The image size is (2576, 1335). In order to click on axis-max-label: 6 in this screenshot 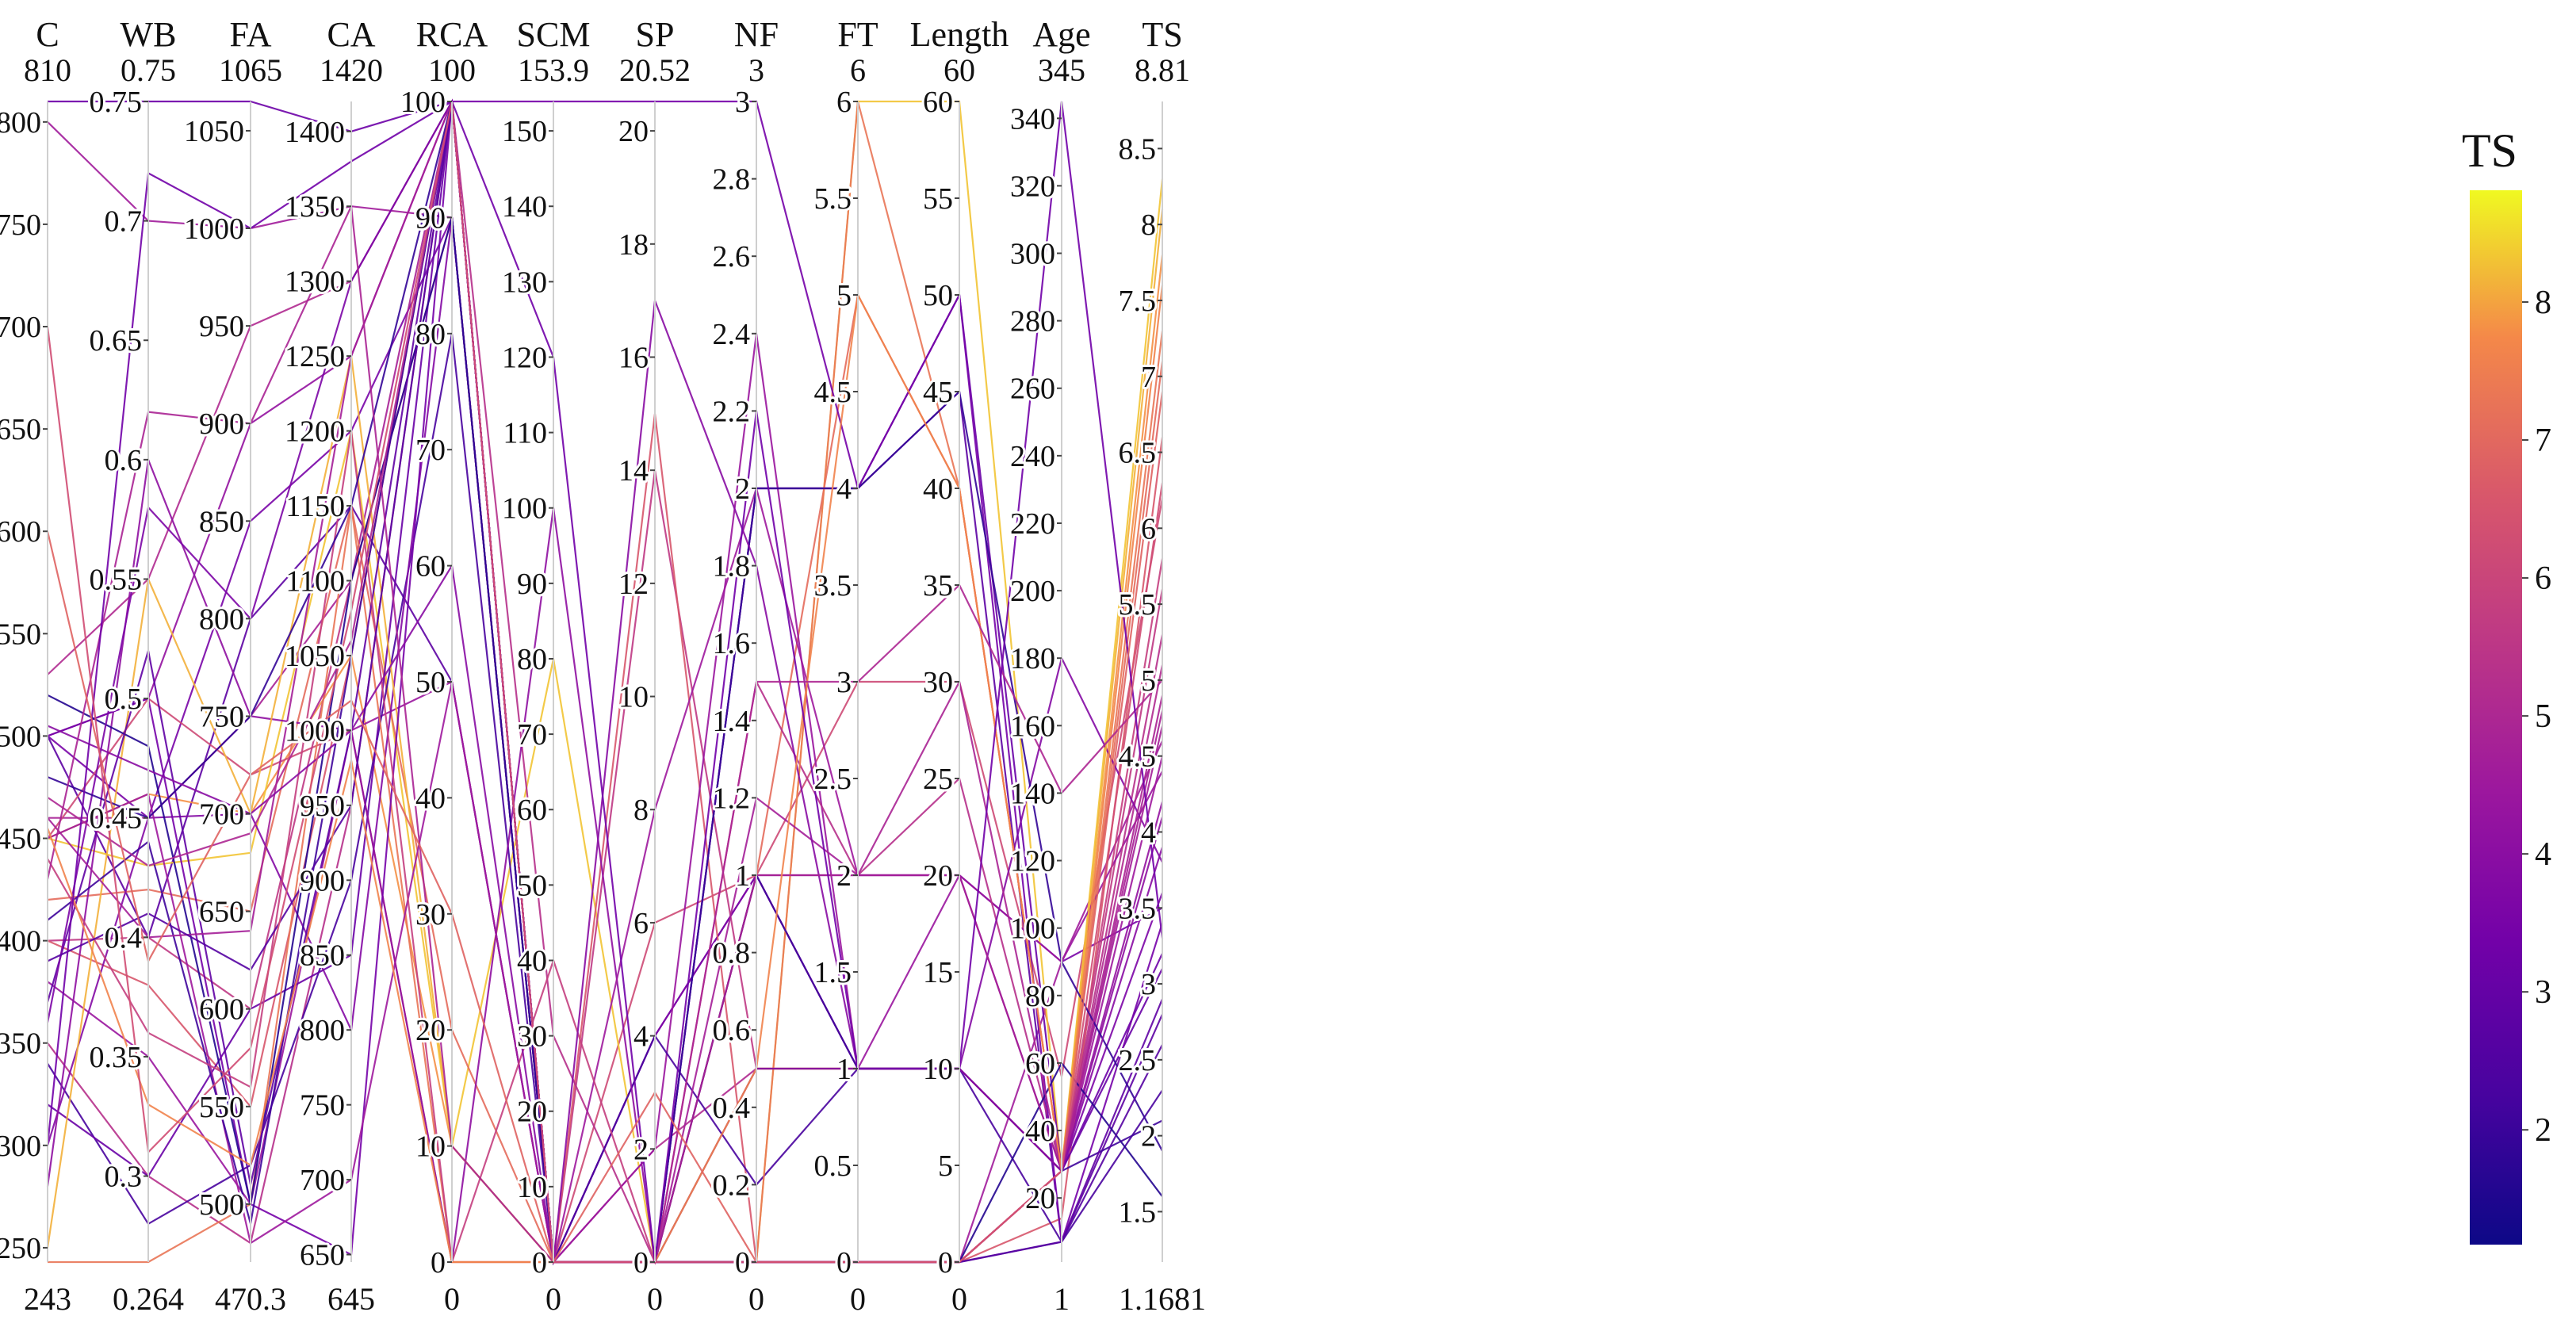, I will do `click(858, 70)`.